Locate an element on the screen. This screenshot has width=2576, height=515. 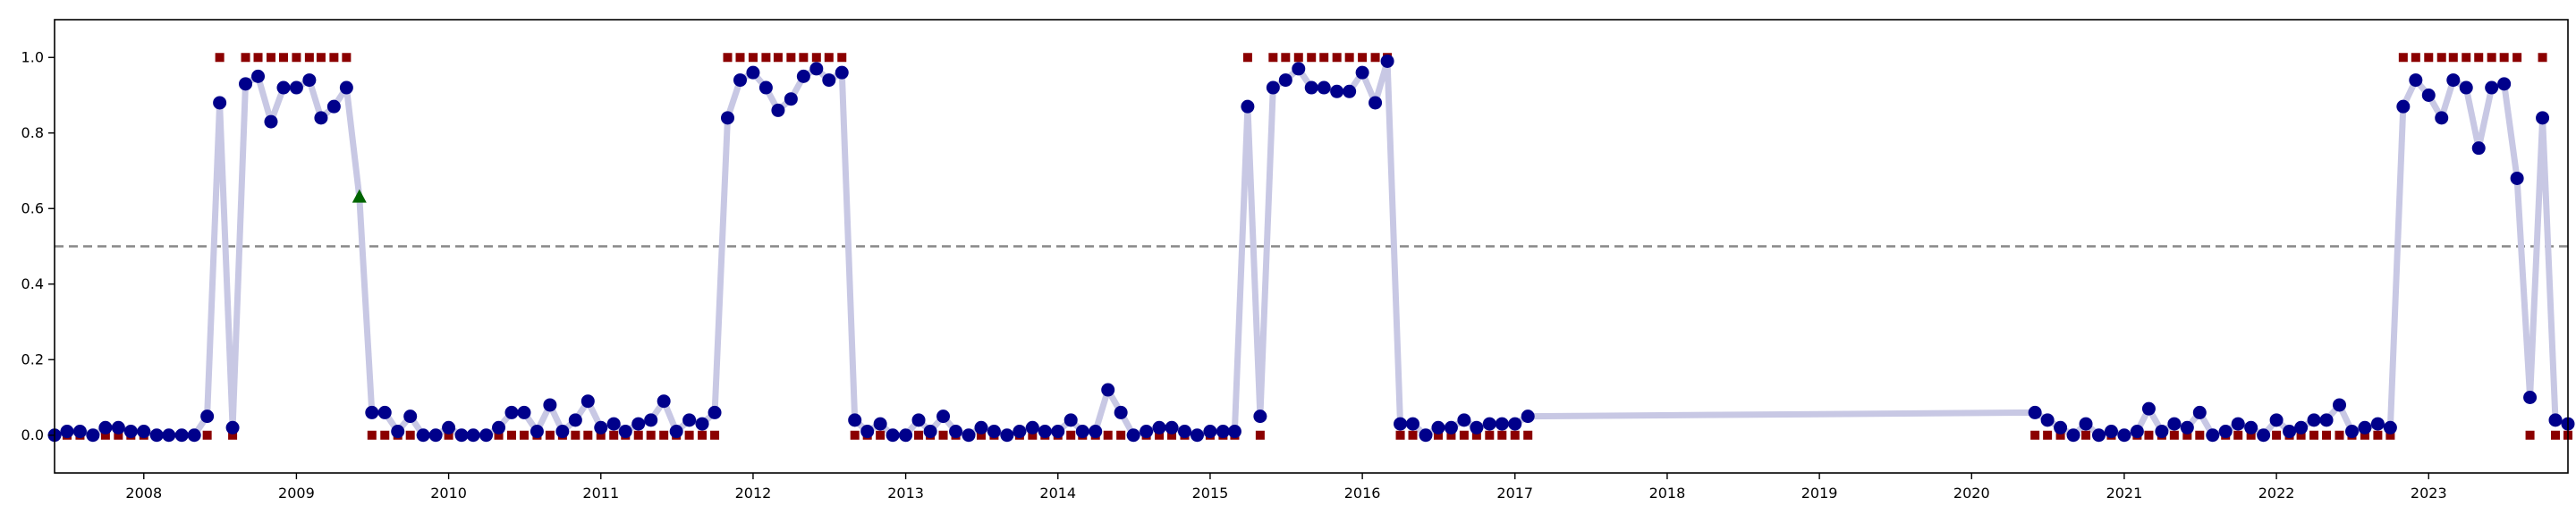
x-tick-label: 2022 is located at coordinates (2276, 493).